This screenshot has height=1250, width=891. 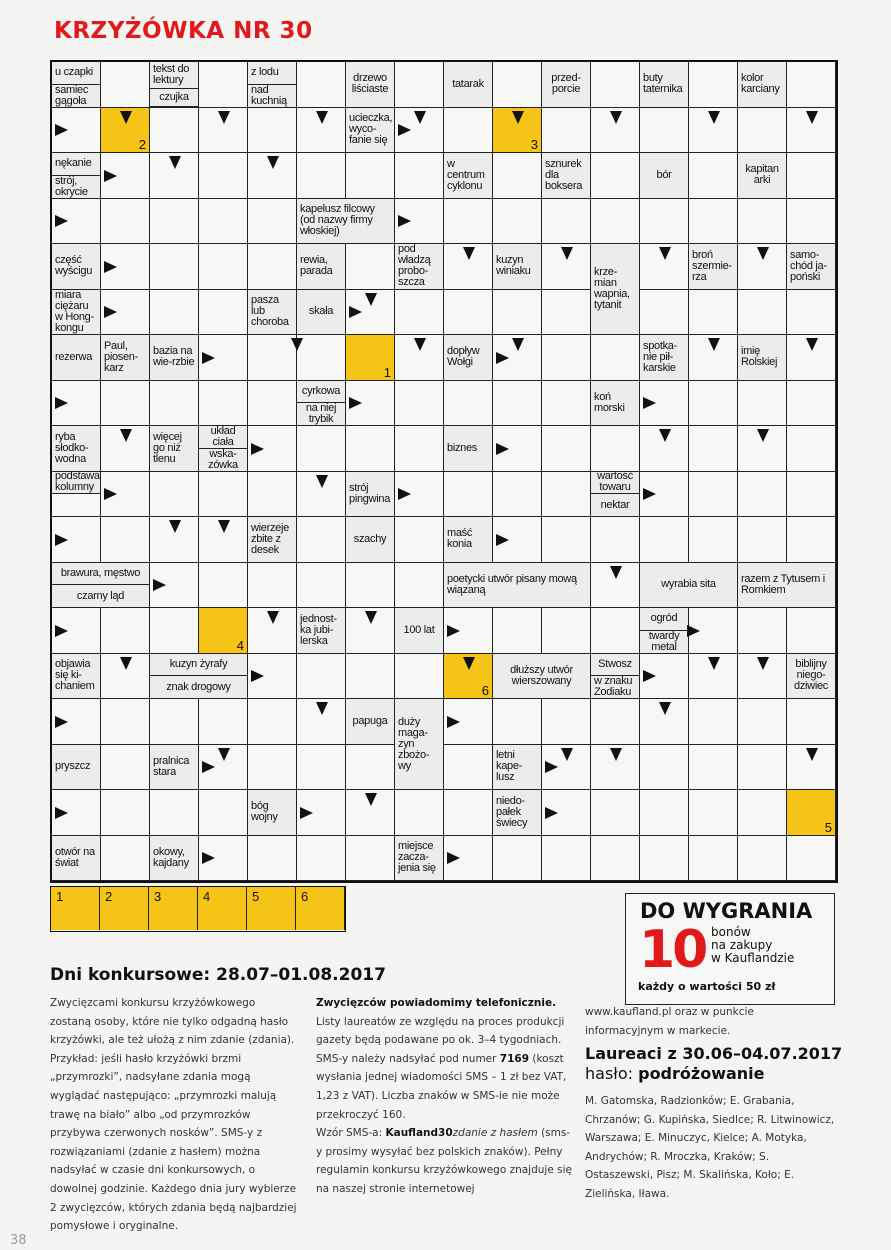 What do you see at coordinates (370, 358) in the screenshot?
I see `password-letter-cell: 1` at bounding box center [370, 358].